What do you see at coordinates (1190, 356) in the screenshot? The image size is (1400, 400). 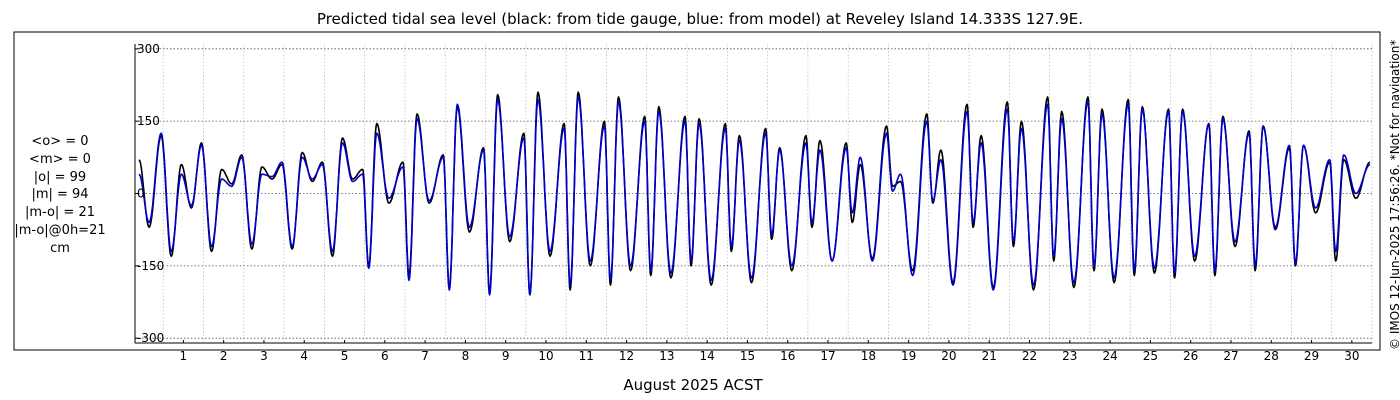 I see `x-tick-label: 26` at bounding box center [1190, 356].